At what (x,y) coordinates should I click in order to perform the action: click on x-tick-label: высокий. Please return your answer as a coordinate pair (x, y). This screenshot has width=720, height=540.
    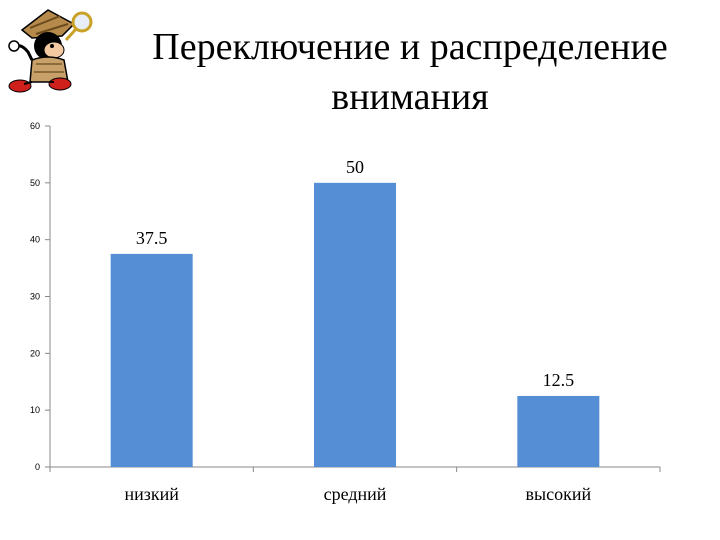
    Looking at the image, I should click on (559, 494).